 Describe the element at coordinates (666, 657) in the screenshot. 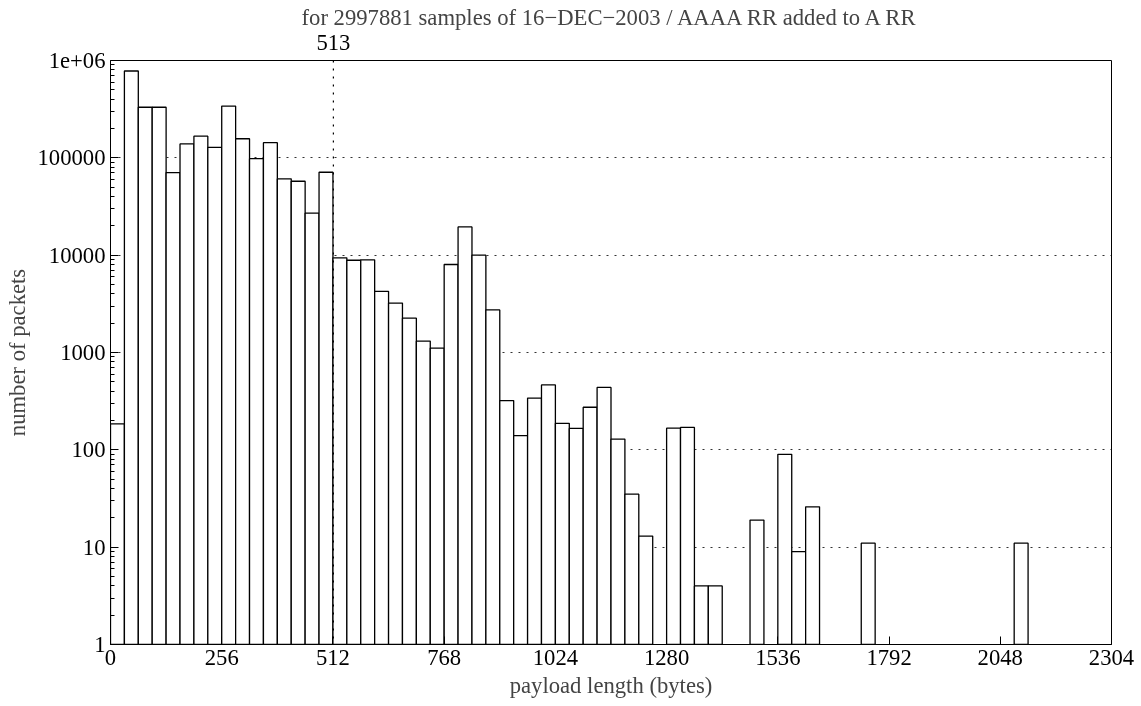

I see `x-tick-label: 1280` at that location.